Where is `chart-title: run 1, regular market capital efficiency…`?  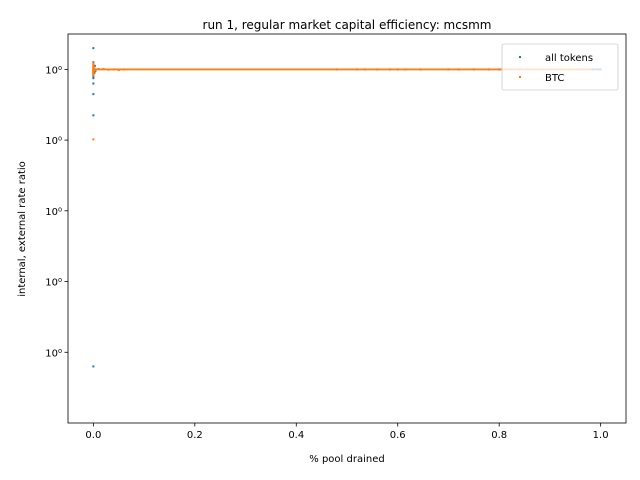
chart-title: run 1, regular market capital efficiency… is located at coordinates (347, 25).